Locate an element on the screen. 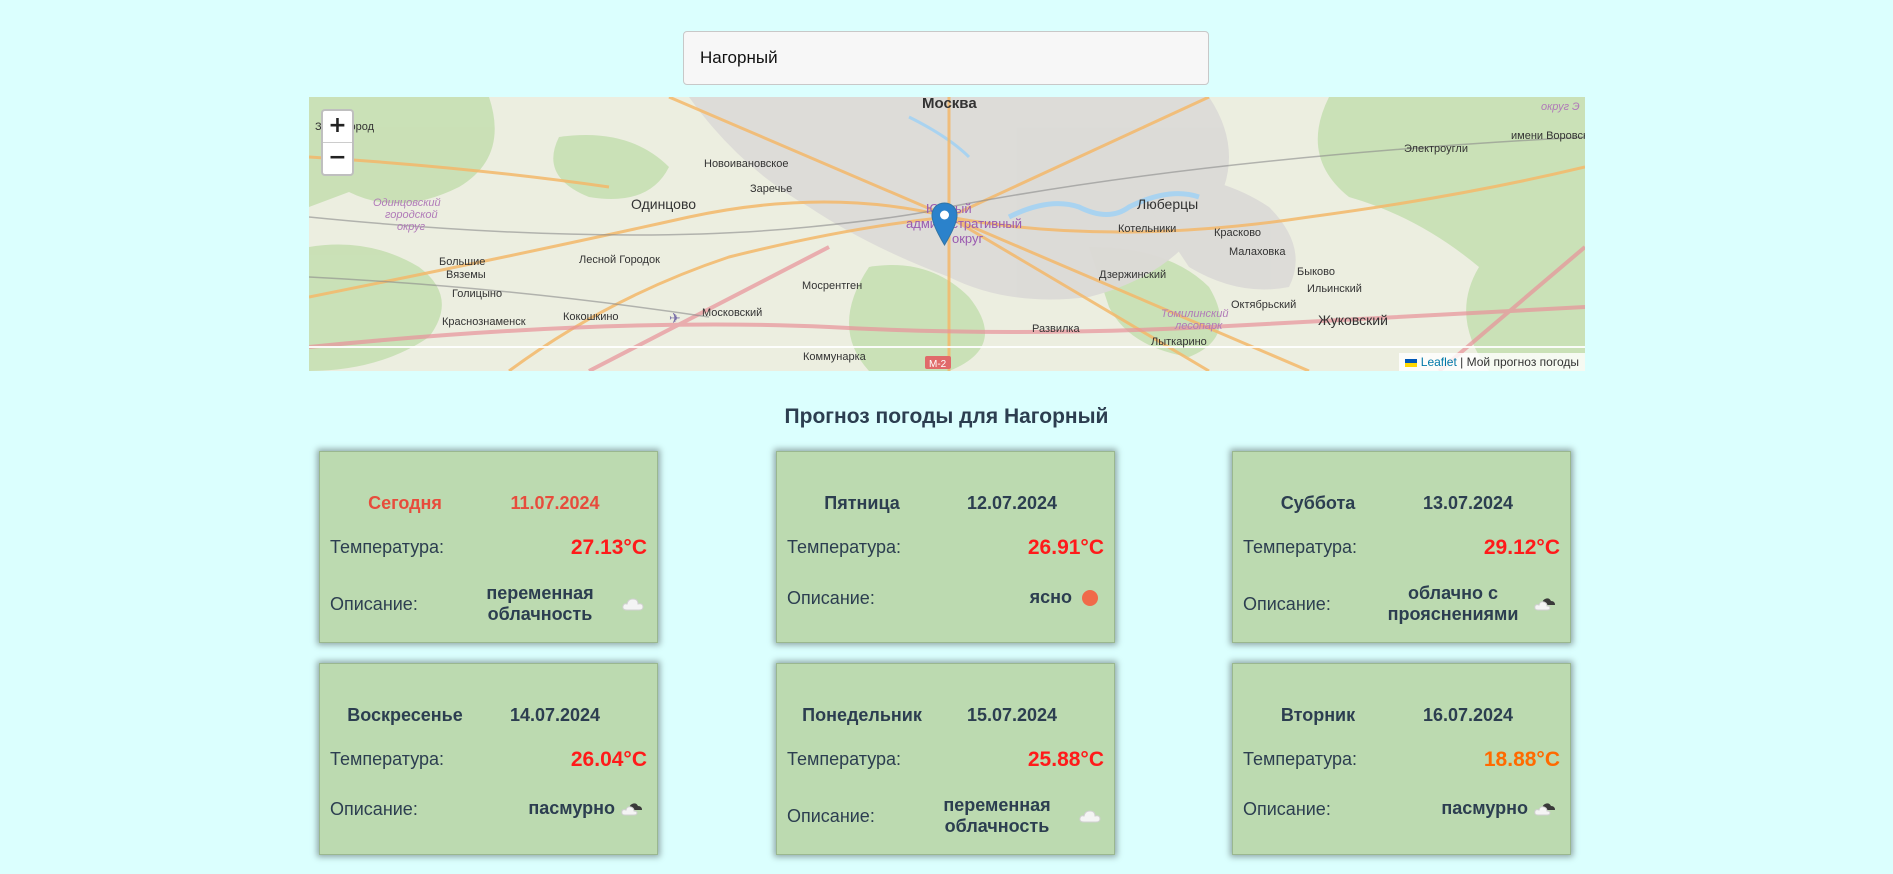 This screenshot has height=874, width=1893. svg-text: М-2 is located at coordinates (938, 364).